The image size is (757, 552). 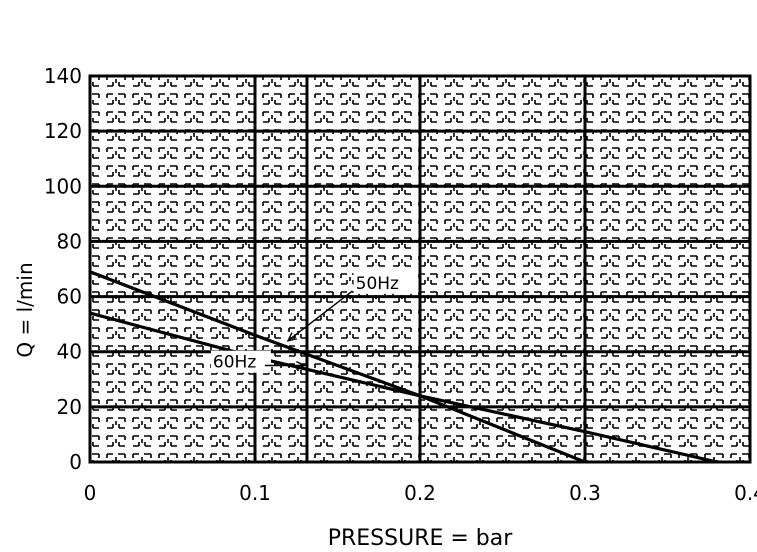 What do you see at coordinates (69, 241) in the screenshot?
I see `y-tick-label: 80` at bounding box center [69, 241].